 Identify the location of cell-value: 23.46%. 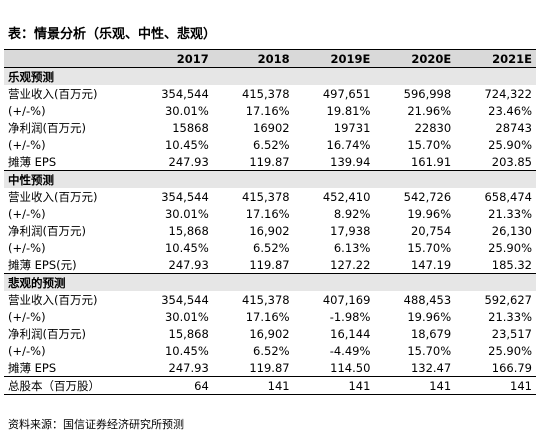
(510, 110).